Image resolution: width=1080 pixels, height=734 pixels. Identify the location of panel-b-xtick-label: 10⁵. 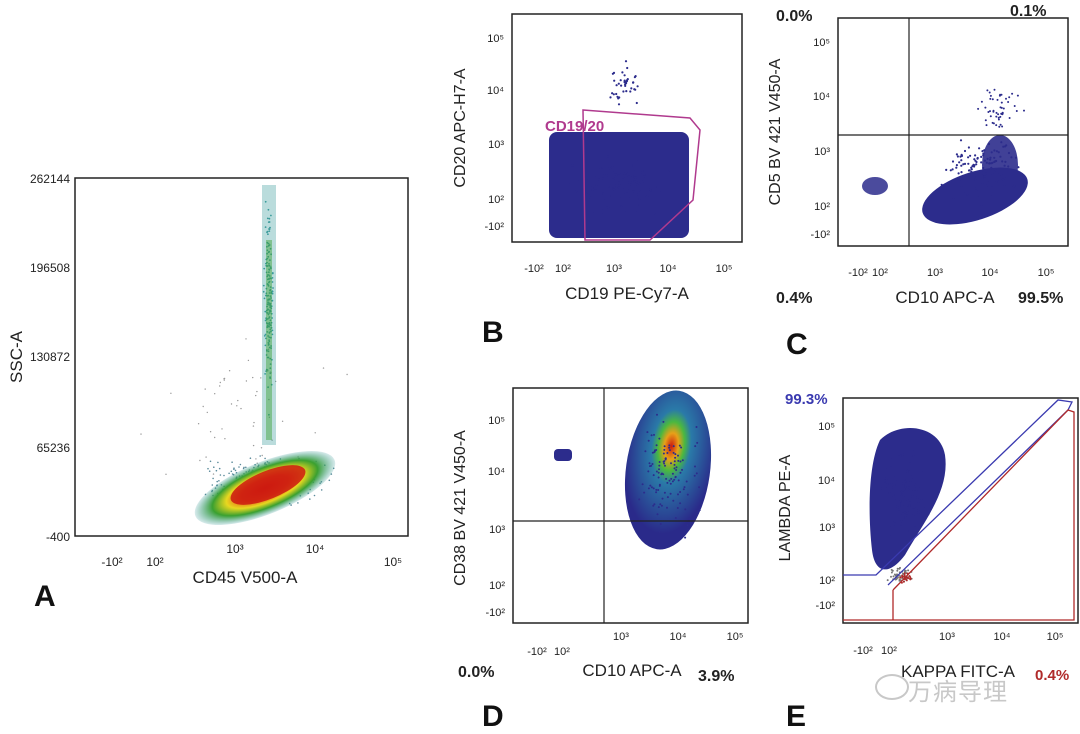
(724, 269).